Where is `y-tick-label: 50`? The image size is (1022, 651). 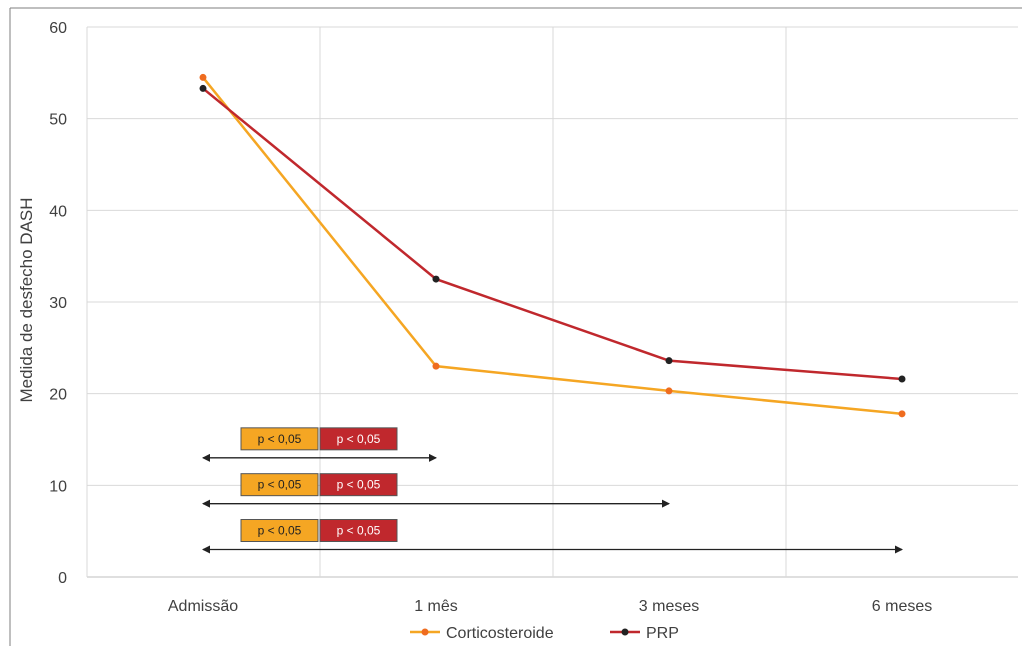
y-tick-label: 50 is located at coordinates (58, 120).